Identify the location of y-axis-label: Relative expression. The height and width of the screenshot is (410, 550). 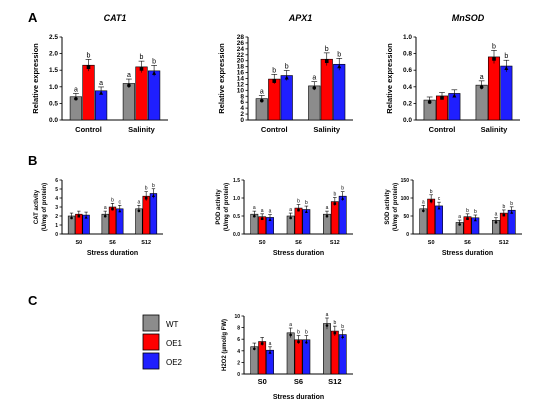
(389, 78).